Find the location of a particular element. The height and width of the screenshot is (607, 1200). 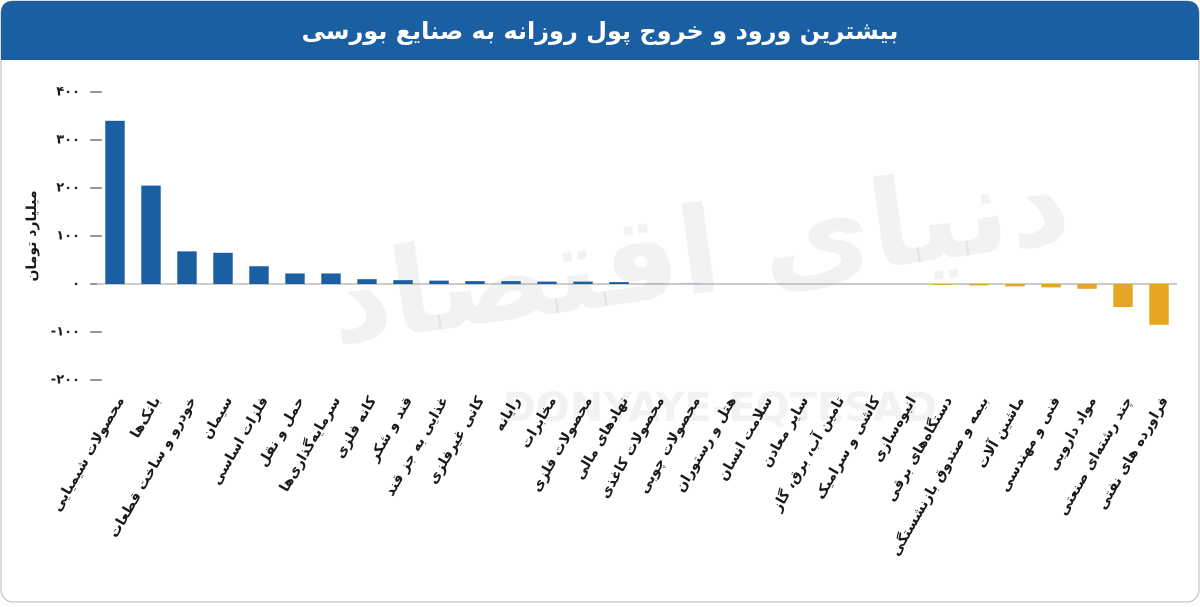

y-axis-label: میلیارد تومان is located at coordinates (32, 235).